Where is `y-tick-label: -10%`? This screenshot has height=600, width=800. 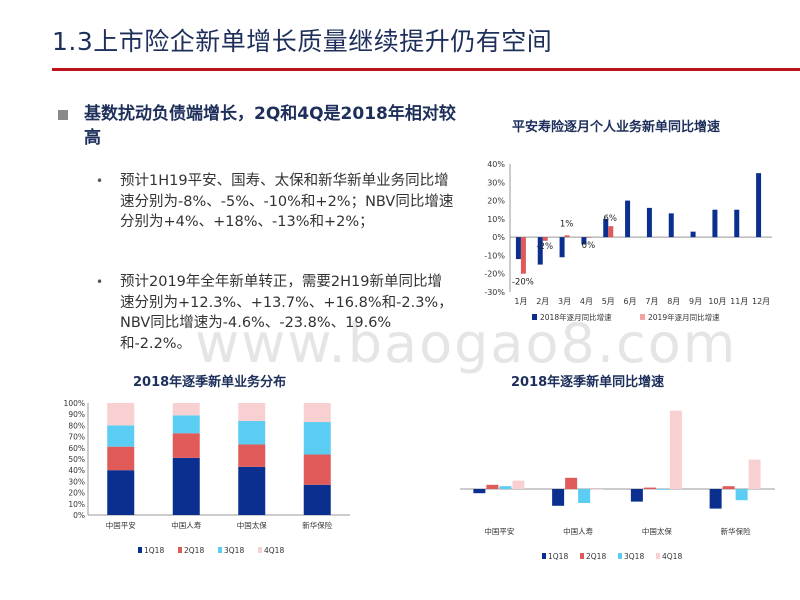 y-tick-label: -10% is located at coordinates (494, 255).